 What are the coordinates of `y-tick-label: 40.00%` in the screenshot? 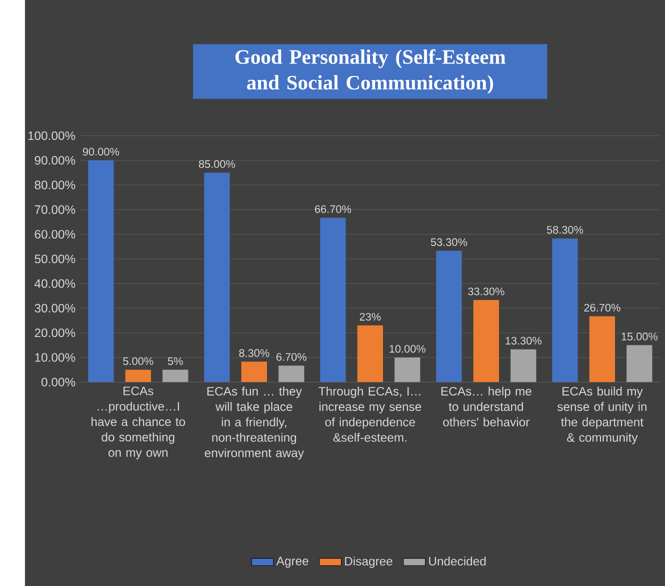 It's located at (55, 283).